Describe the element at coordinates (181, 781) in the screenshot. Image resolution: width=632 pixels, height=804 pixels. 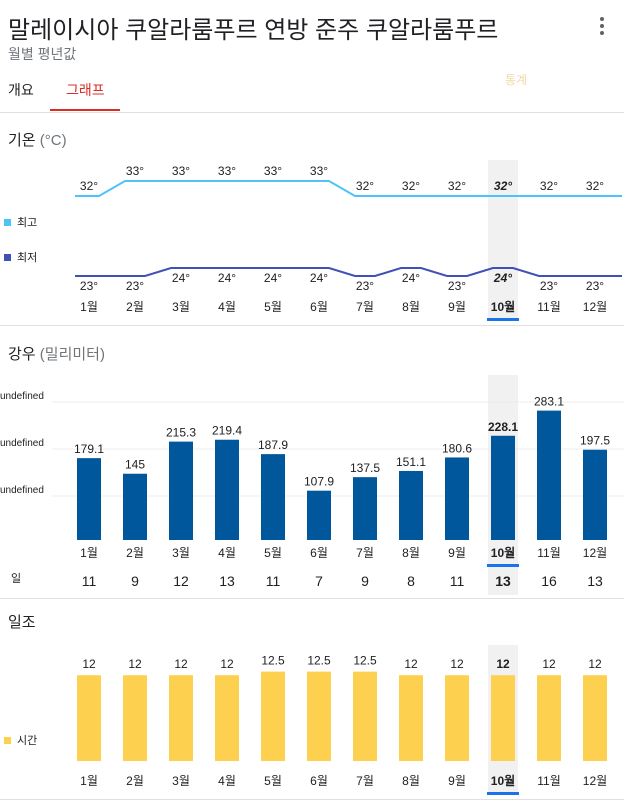
I see `sunshine-month-label: 3월` at that location.